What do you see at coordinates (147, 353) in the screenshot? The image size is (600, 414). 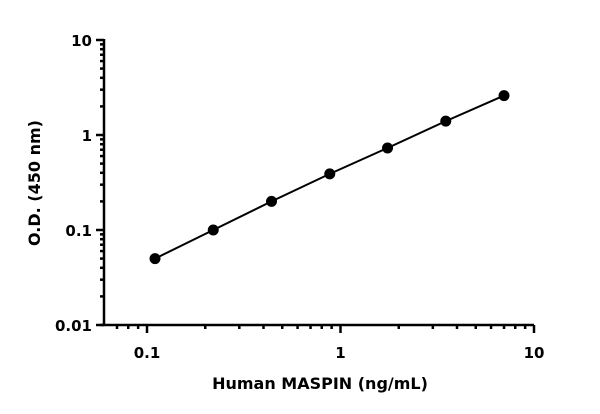 I see `x-tick-label: 0.1` at bounding box center [147, 353].